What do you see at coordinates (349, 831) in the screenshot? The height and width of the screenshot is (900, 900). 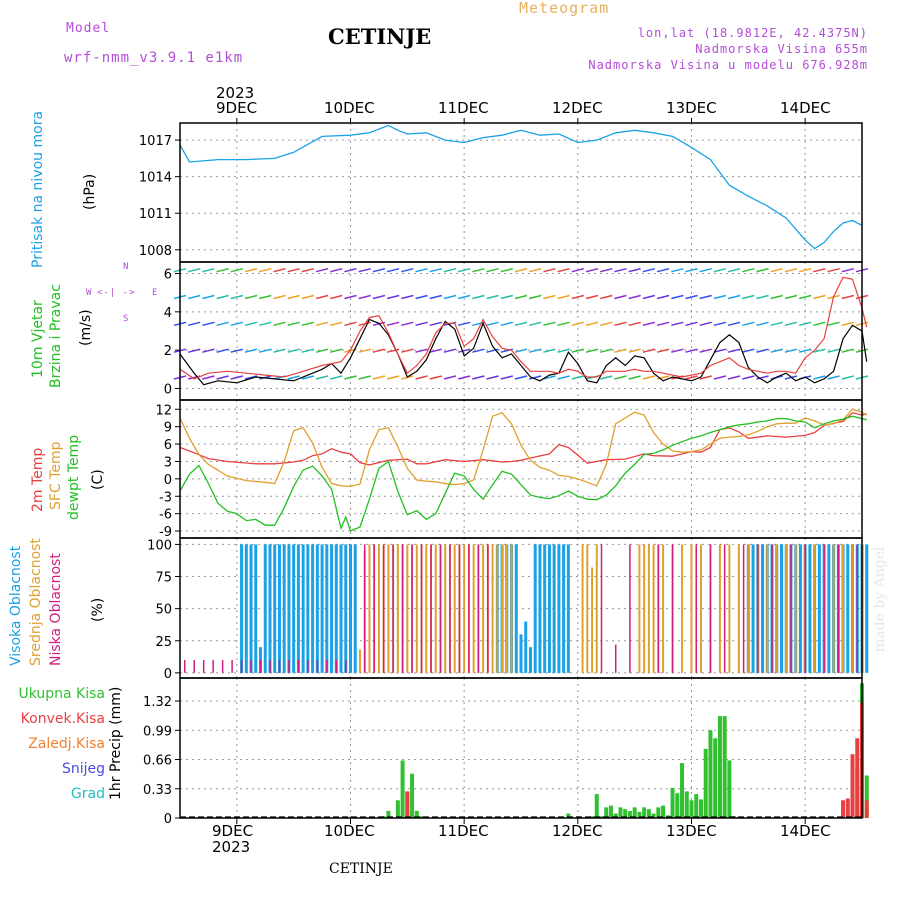 I see `bottom-date-10dec: 10DEC` at bounding box center [349, 831].